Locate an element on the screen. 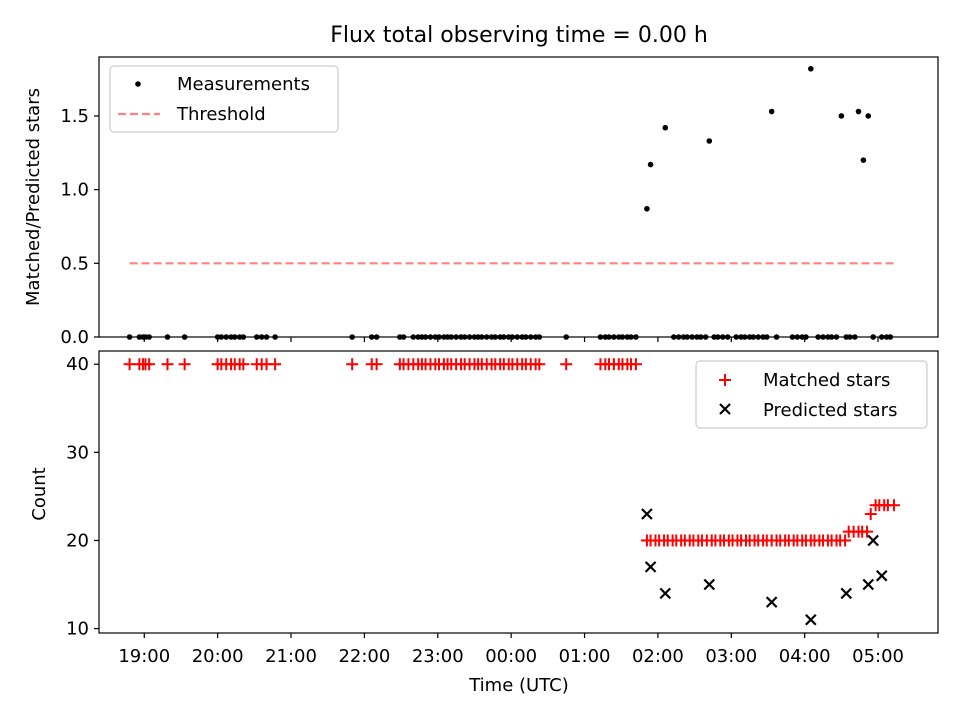 The height and width of the screenshot is (720, 960). x-tick-label: 22:00 is located at coordinates (364, 656).